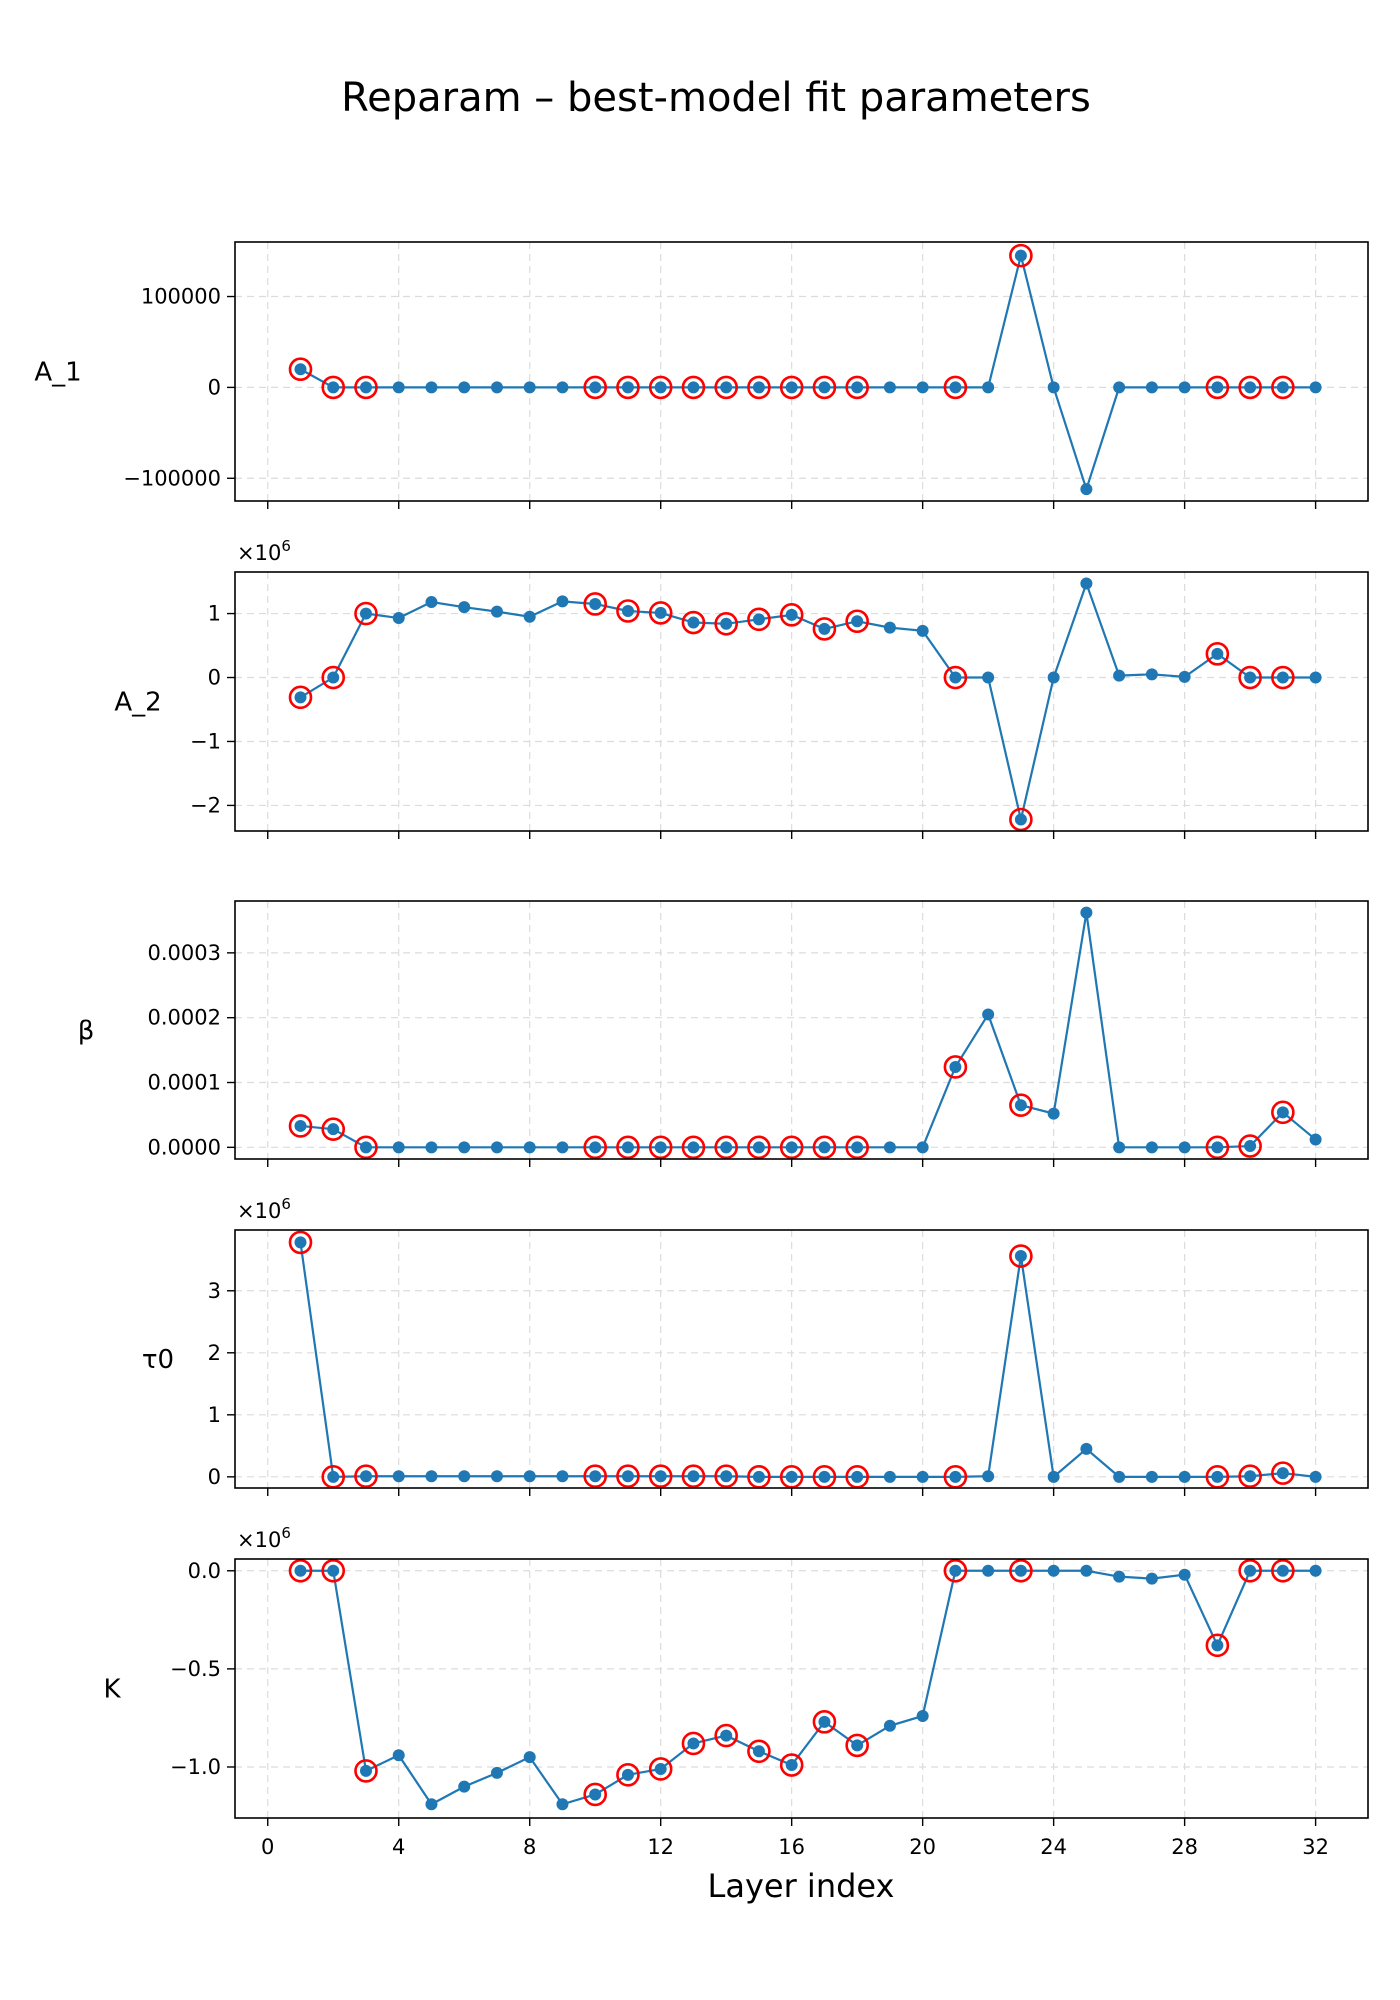 The width and height of the screenshot is (1400, 2000). Describe the element at coordinates (741, 688) in the screenshot. I see `panel-2: −2 −1 0 1 A_2 ×106` at that location.